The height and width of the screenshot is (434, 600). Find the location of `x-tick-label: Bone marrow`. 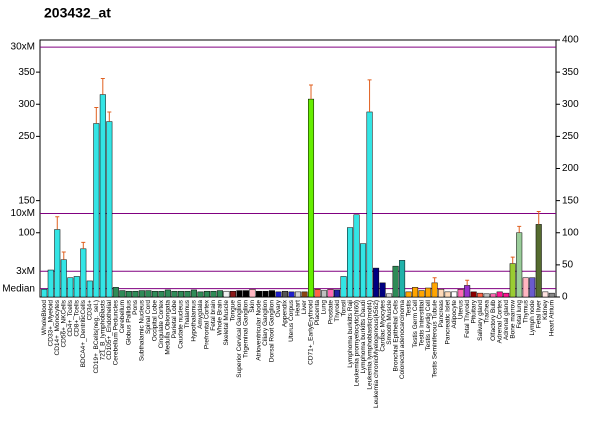

x-tick-label: Bone marrow is located at coordinates (512, 319).